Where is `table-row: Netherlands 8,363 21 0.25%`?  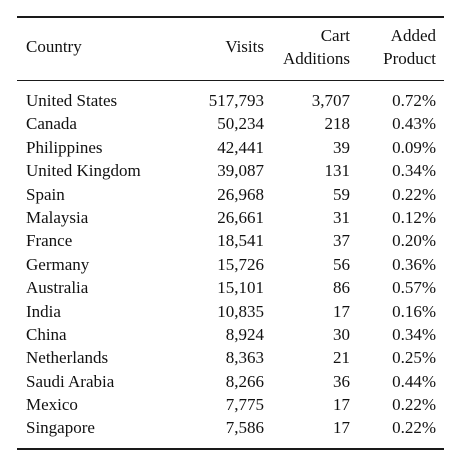
table-row: Netherlands 8,363 21 0.25% is located at coordinates (230, 357).